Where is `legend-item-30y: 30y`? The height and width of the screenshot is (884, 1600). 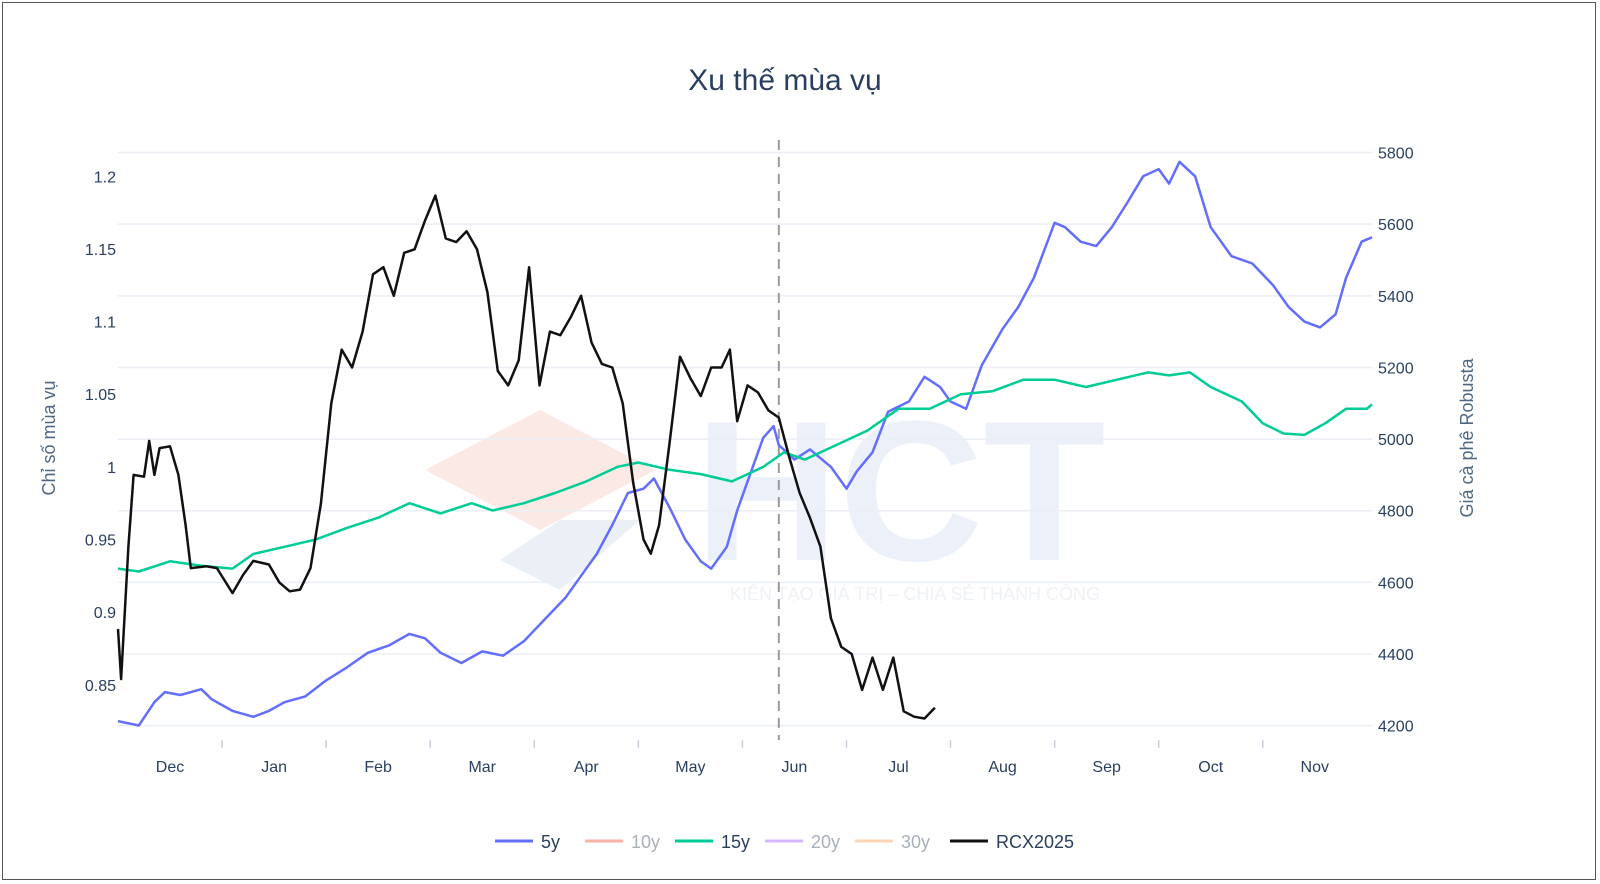 legend-item-30y: 30y is located at coordinates (892, 842).